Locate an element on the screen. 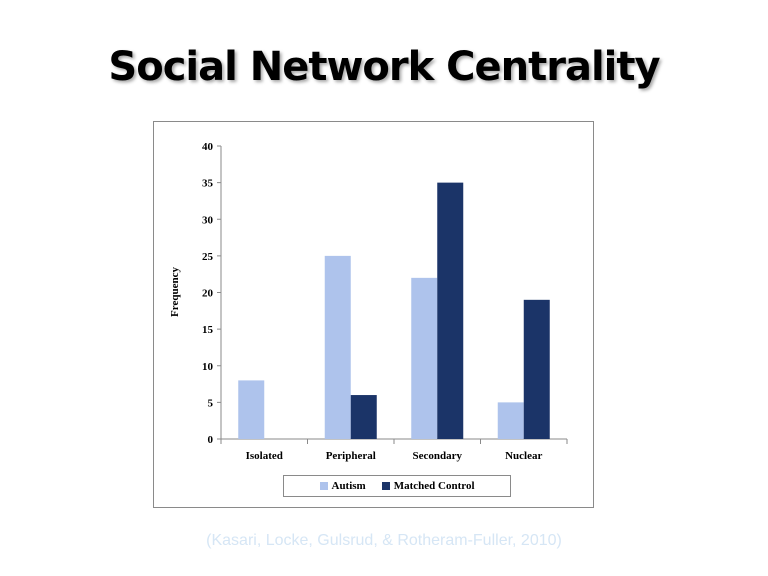 This screenshot has width=768, height=576. bar-matched-control-peripheral is located at coordinates (363, 417).